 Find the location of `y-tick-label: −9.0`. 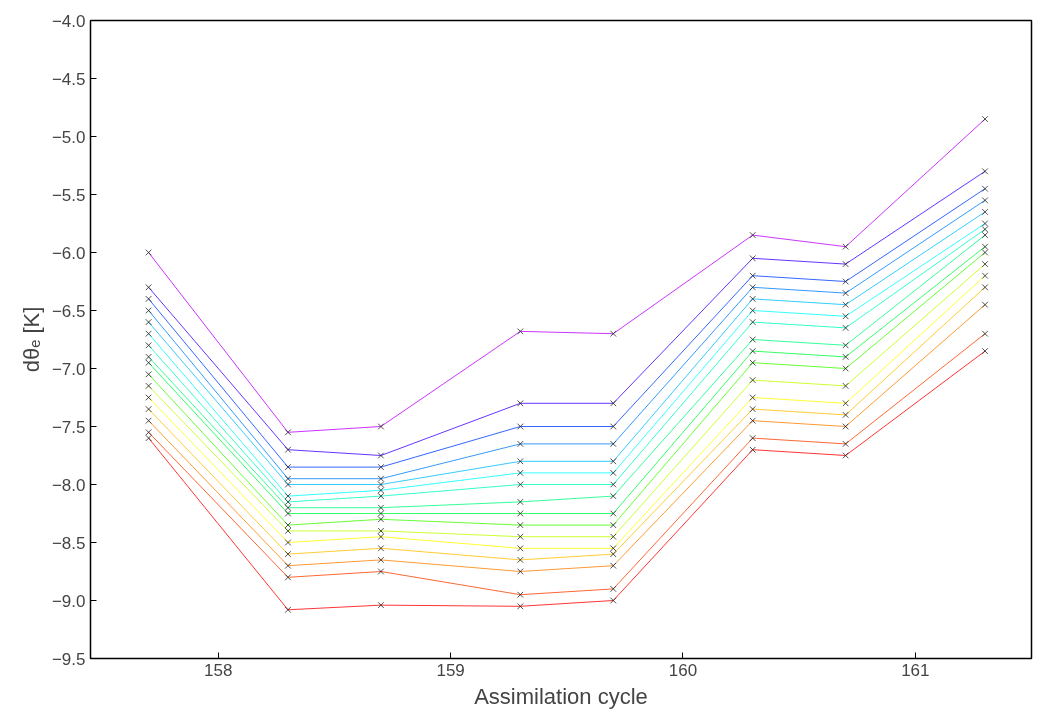

y-tick-label: −9.0 is located at coordinates (68, 601).